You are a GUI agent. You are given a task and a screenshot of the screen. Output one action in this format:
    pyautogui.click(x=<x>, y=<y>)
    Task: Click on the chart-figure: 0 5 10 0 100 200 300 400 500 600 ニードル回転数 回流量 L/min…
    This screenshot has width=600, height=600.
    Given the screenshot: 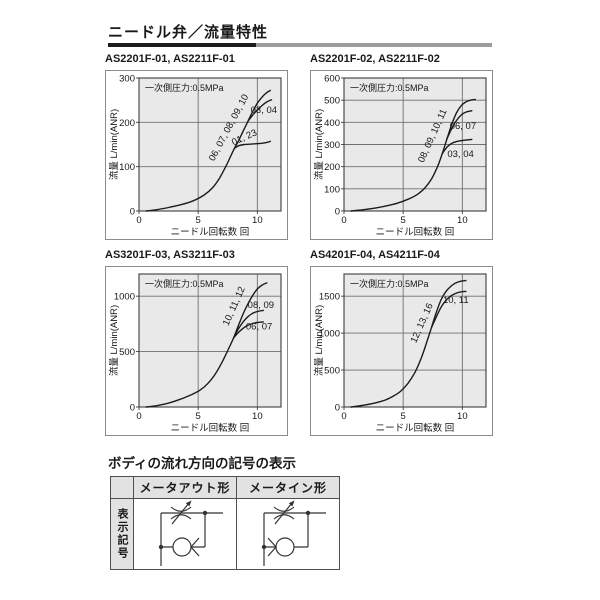 What is the action you would take?
    pyautogui.click(x=401, y=155)
    